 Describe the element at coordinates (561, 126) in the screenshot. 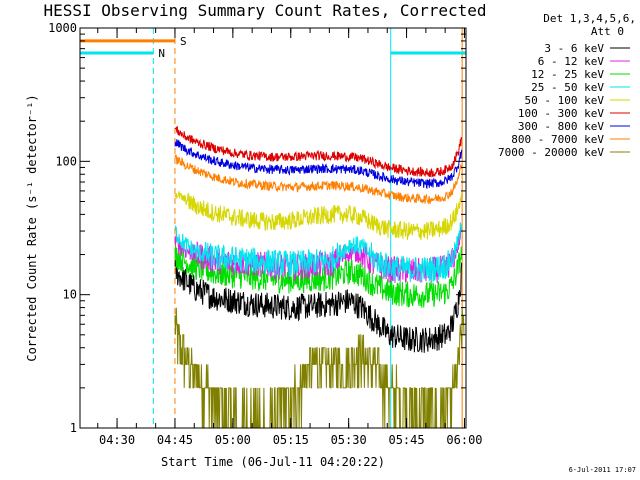

I see `legend-label-6: 300 - 800 keV` at that location.